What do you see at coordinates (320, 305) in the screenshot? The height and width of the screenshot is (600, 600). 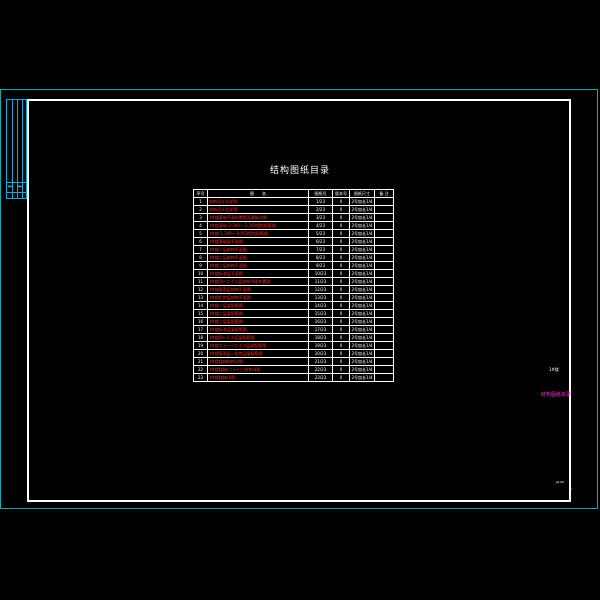 I see `row-page: 14/23` at bounding box center [320, 305].